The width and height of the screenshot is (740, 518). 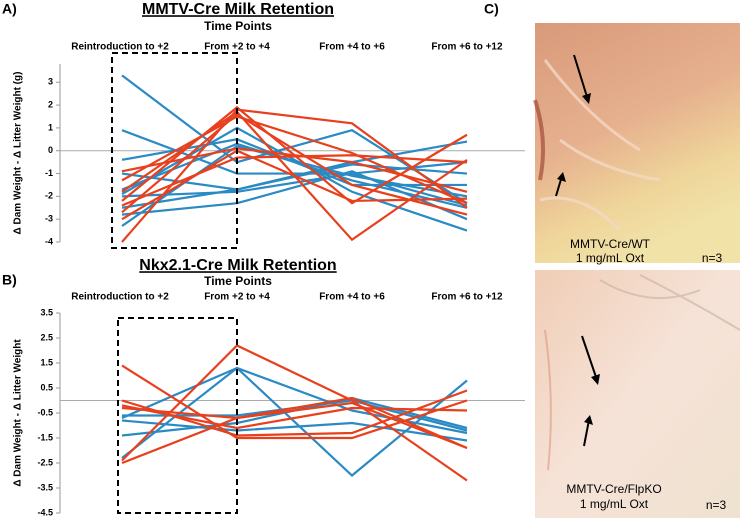 What do you see at coordinates (45, 412) in the screenshot?
I see `y-tick-label: -0.5` at bounding box center [45, 412].